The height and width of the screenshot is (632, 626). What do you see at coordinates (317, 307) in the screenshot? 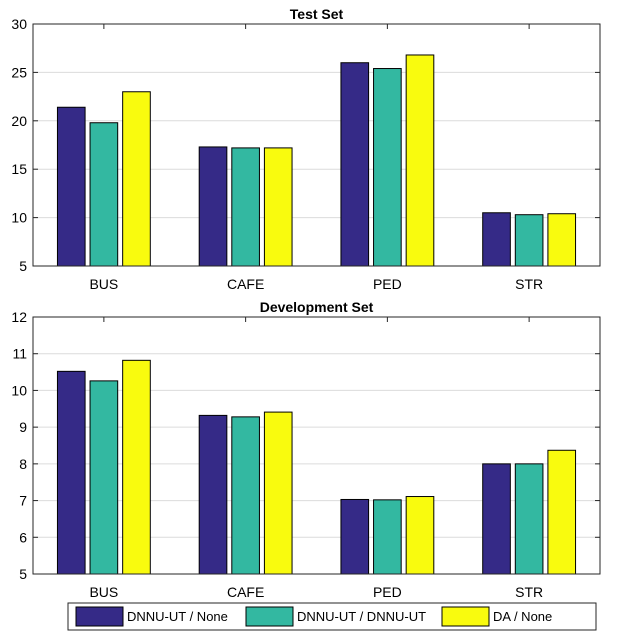
I see `chart-title: Development Set` at bounding box center [317, 307].